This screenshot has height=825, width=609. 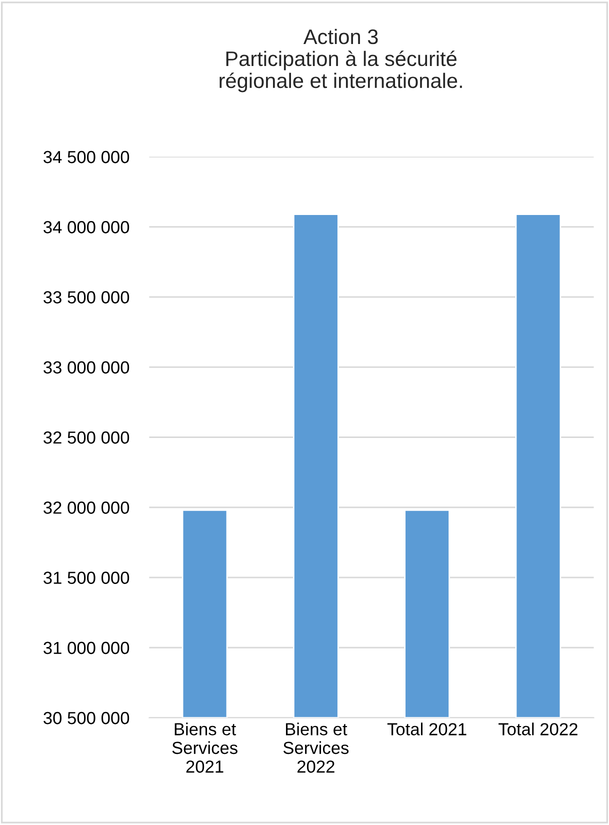 What do you see at coordinates (87, 578) in the screenshot?
I see `y-tick-label: 31 500 000` at bounding box center [87, 578].